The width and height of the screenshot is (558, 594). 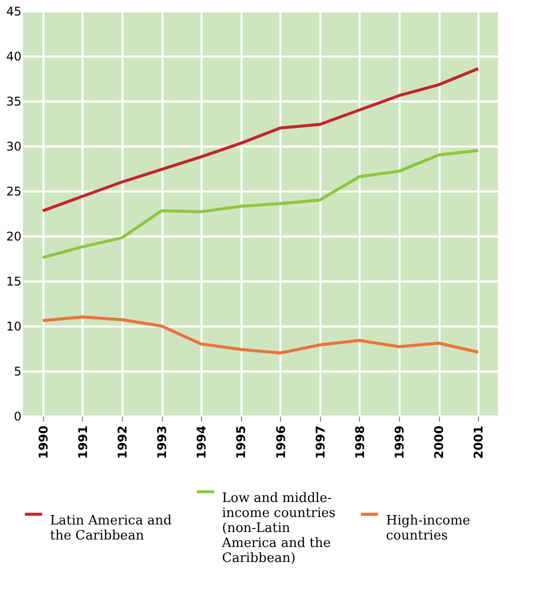 I want to click on y-tick-label: 35, so click(x=14, y=101).